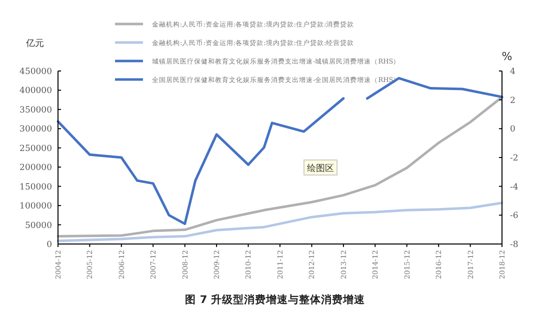  I want to click on y2-tick-label: 2, so click(513, 101).